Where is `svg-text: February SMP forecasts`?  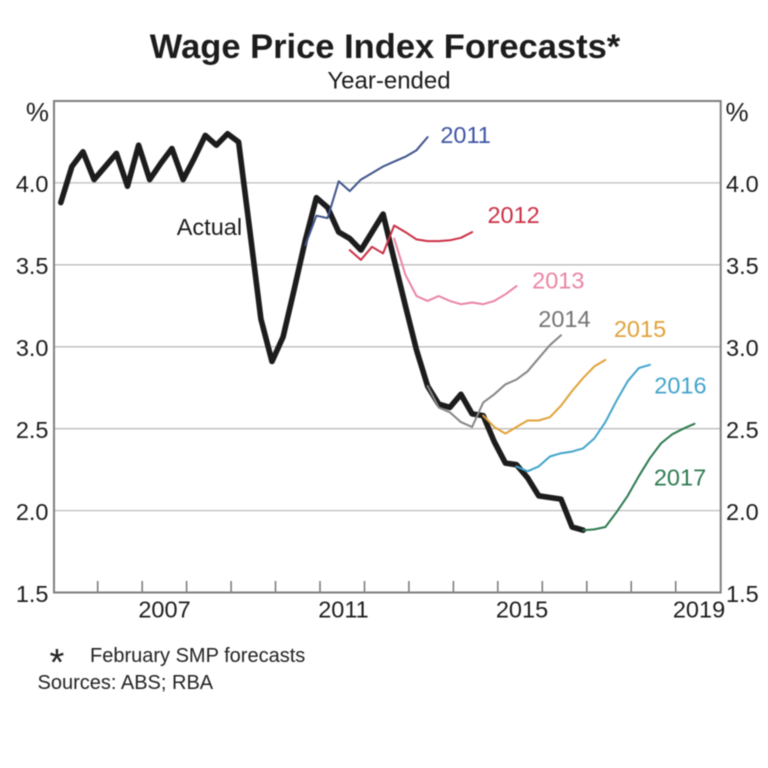 svg-text: February SMP forecasts is located at coordinates (197, 656).